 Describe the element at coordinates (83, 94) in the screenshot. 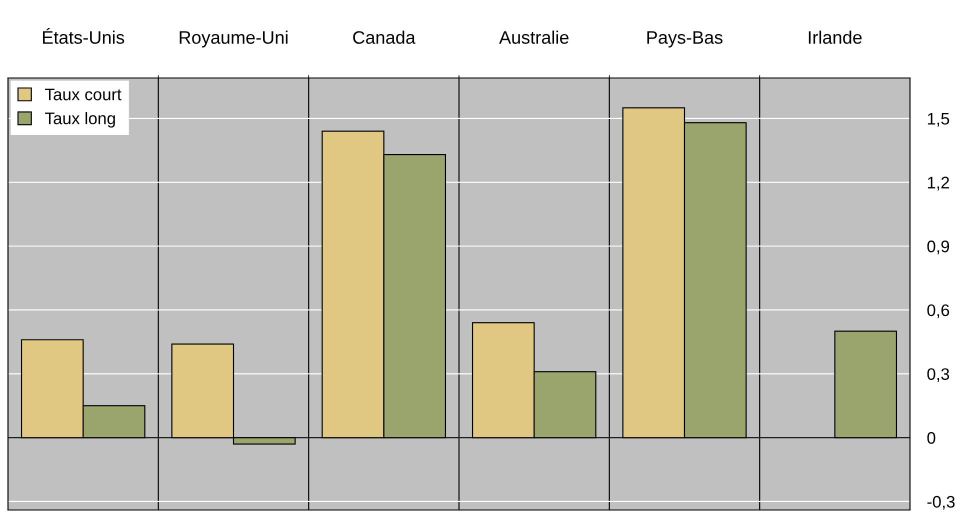

I see `legend-label: Taux court` at that location.